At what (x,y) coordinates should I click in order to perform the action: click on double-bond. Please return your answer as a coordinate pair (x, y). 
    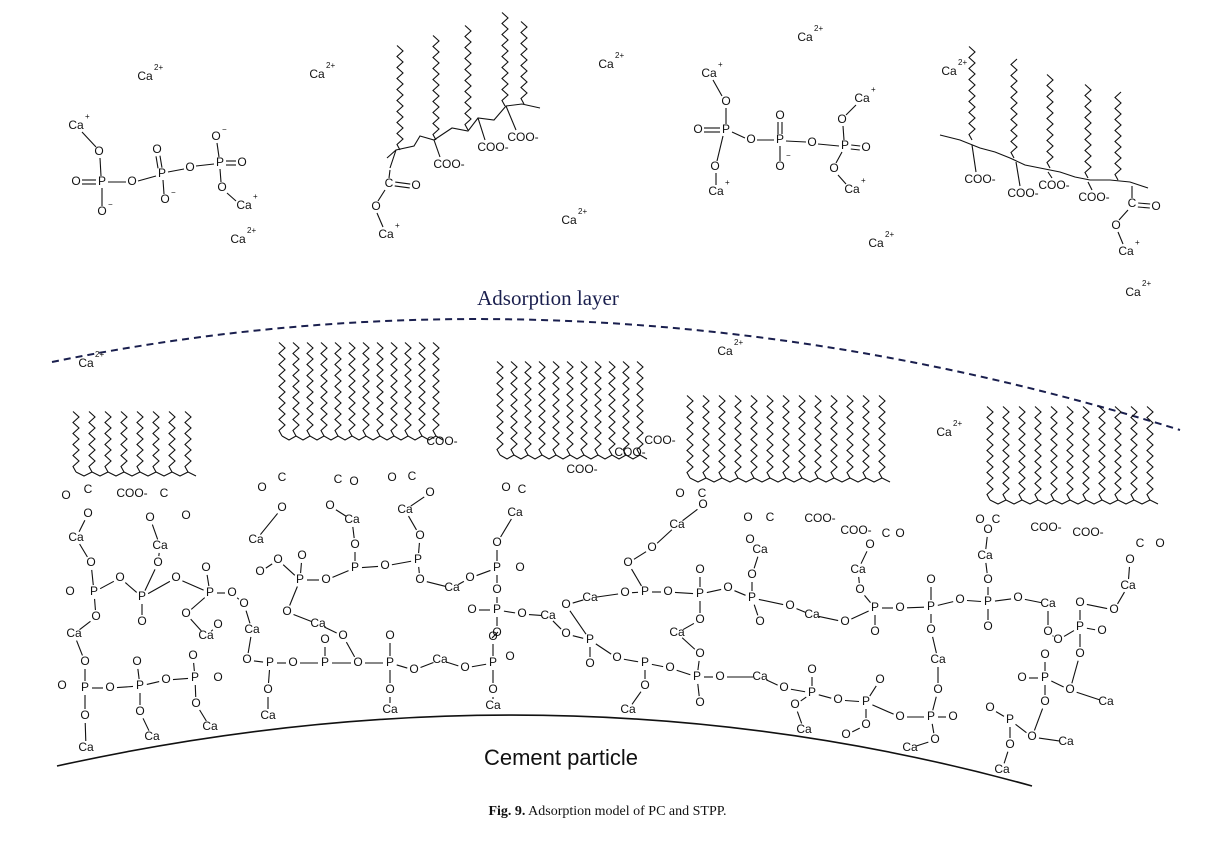
    Looking at the image, I should click on (403, 183).